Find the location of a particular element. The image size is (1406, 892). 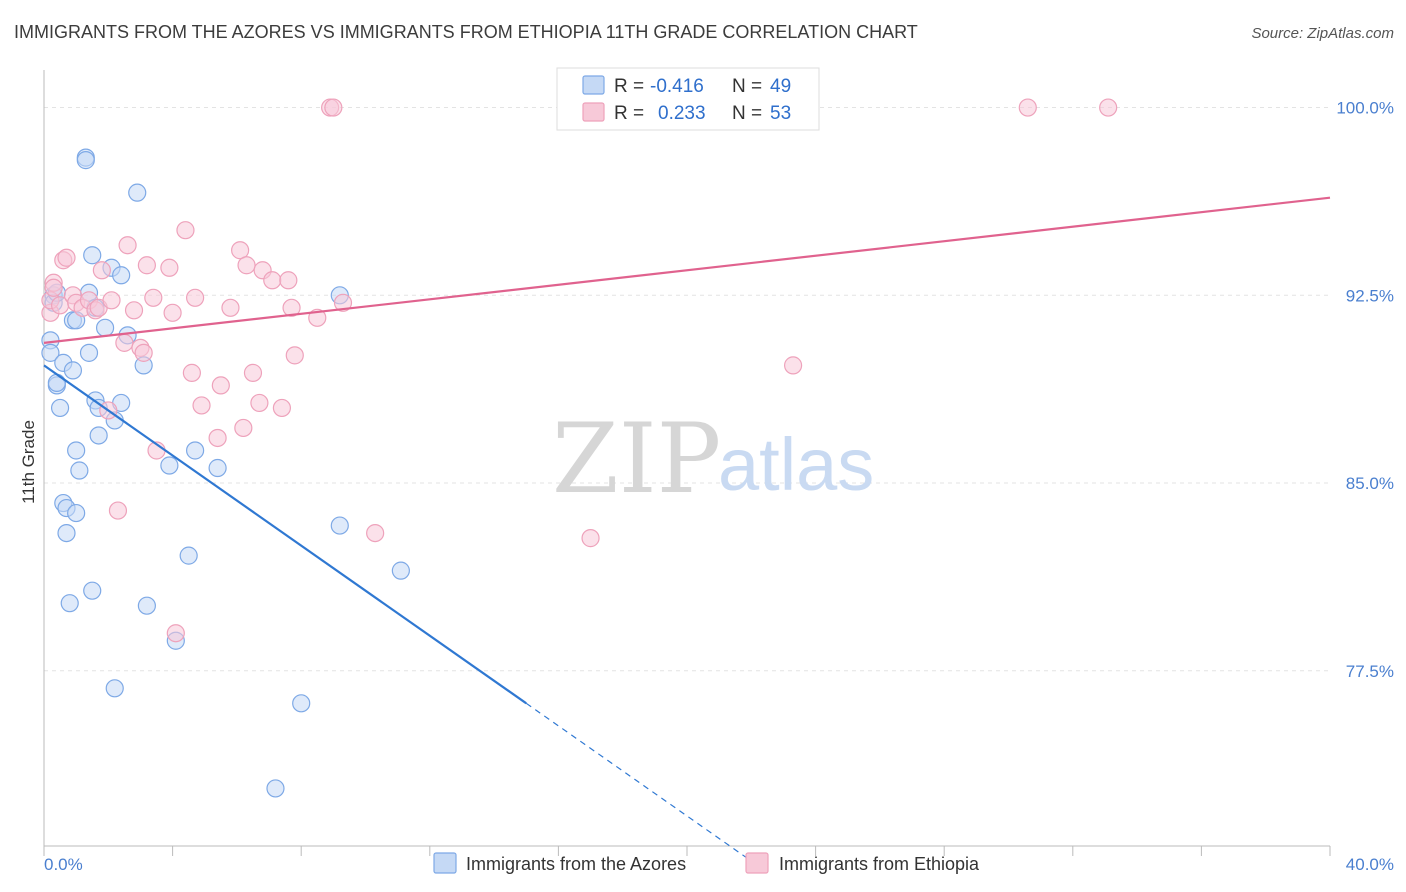

stats-legend-n-label-azores: N = is located at coordinates (747, 86).